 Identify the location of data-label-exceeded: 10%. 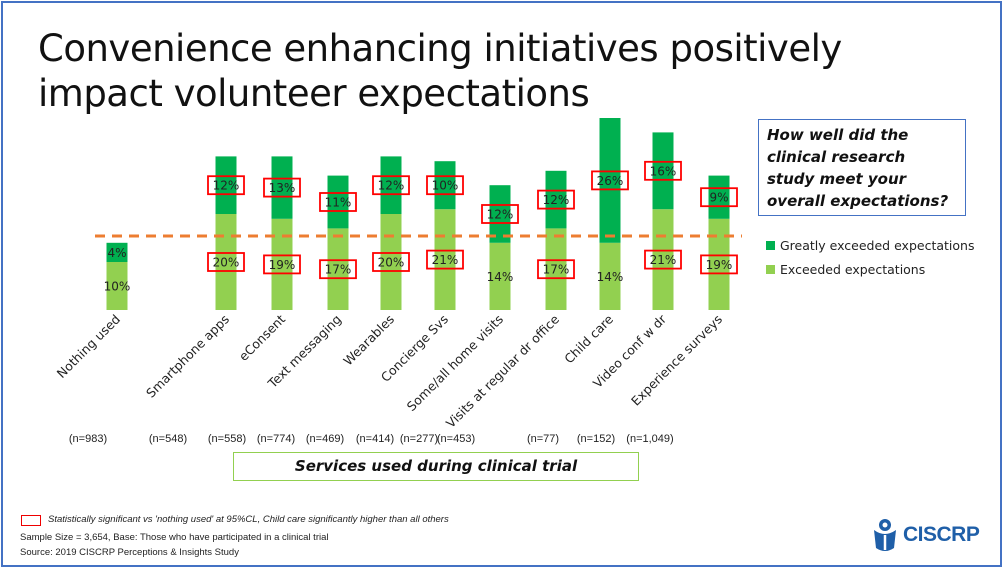
(117, 287).